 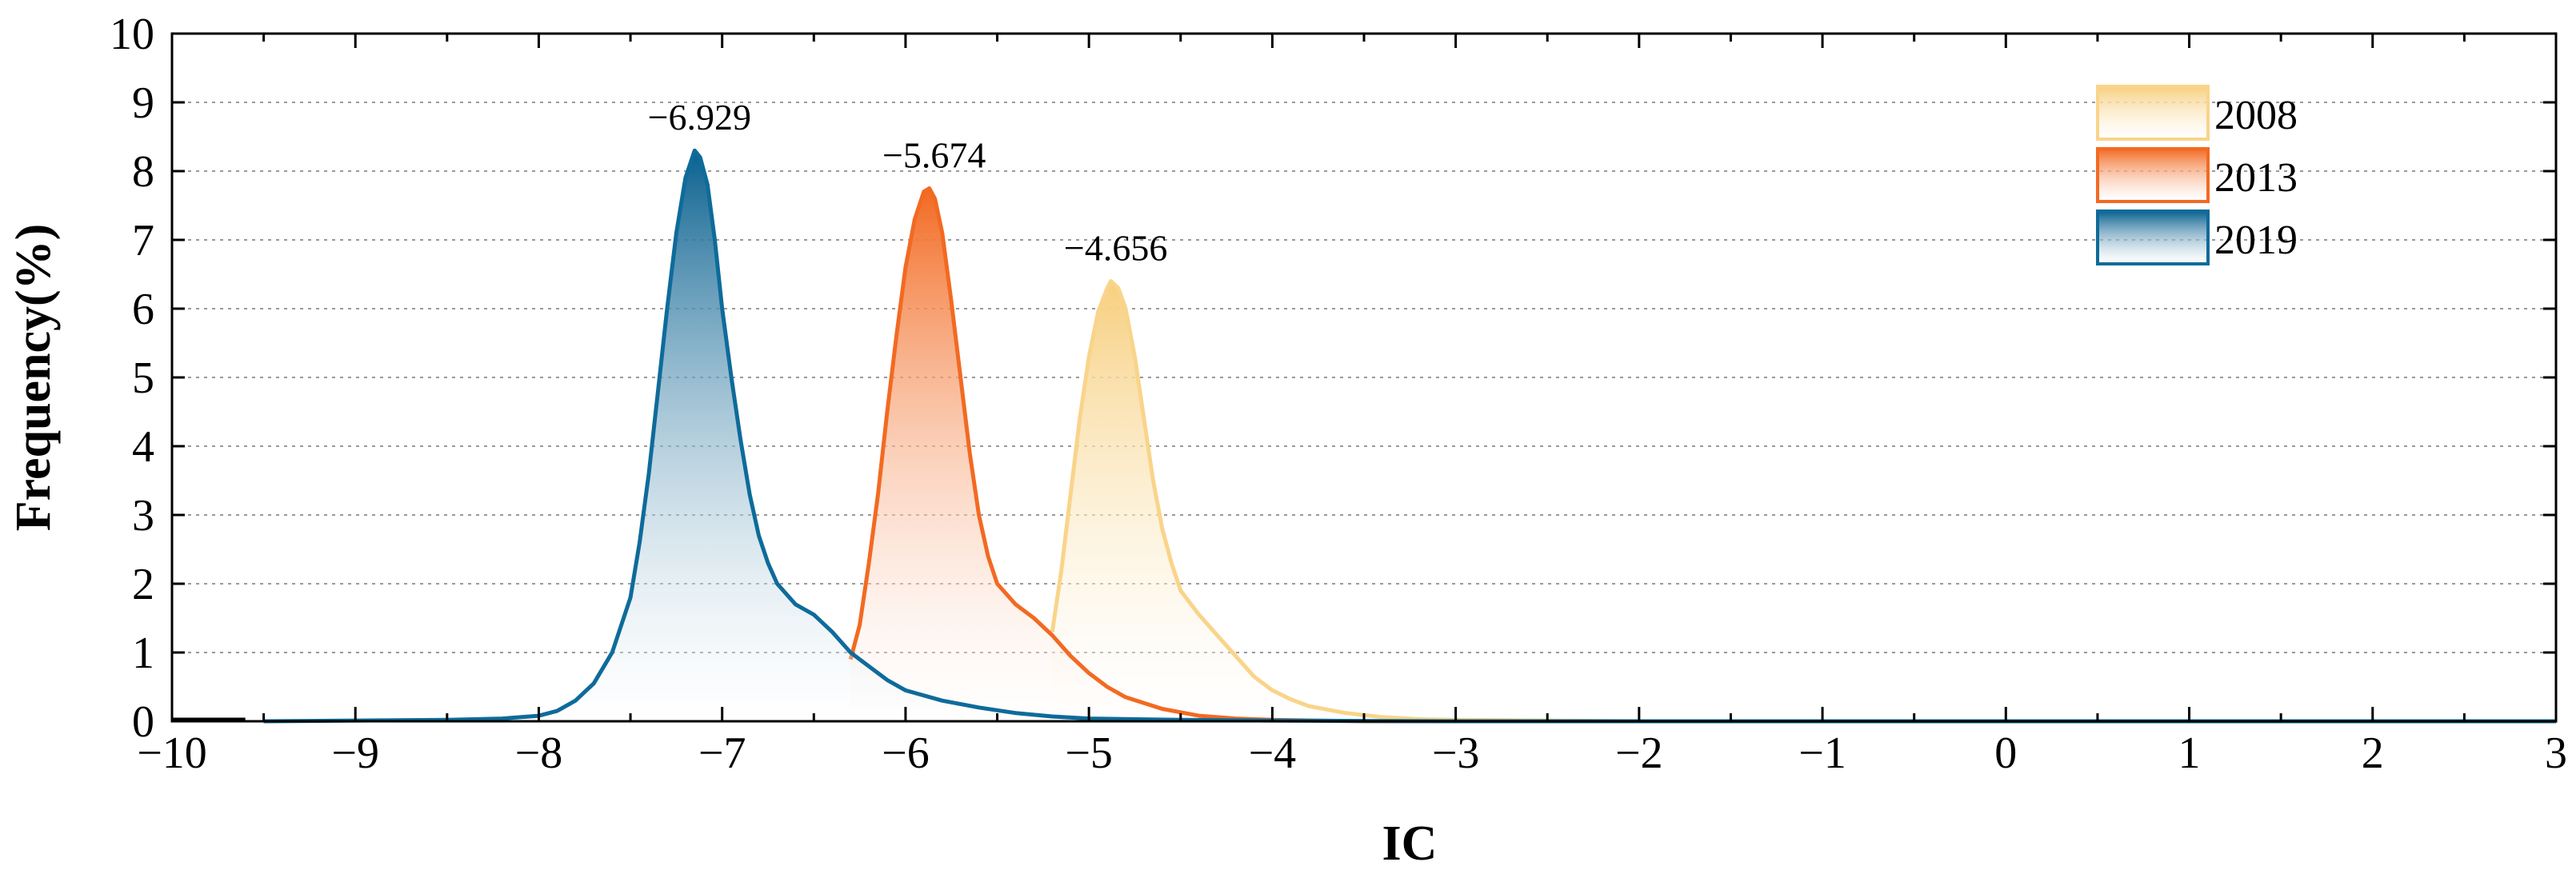 I want to click on x-tick-label-10: 0, so click(x=2005, y=753).